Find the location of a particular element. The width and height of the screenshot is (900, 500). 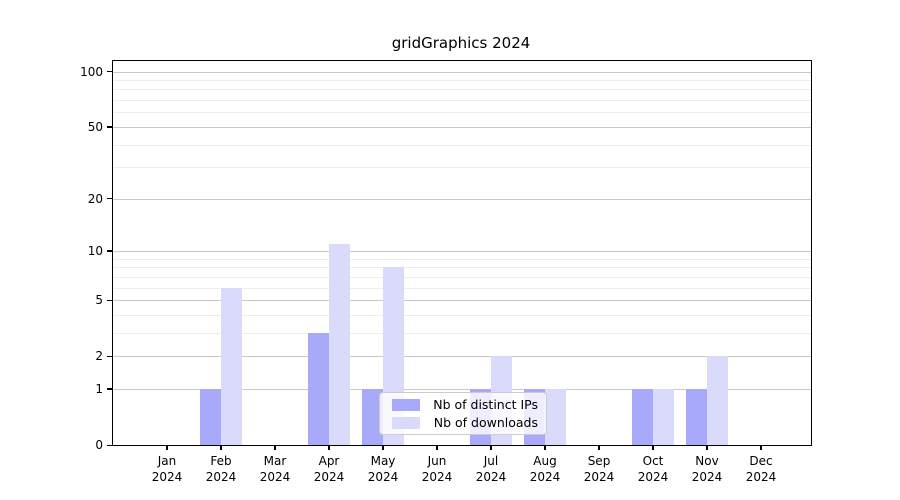

x-axis-tick-label: Jan 2024 is located at coordinates (167, 469).